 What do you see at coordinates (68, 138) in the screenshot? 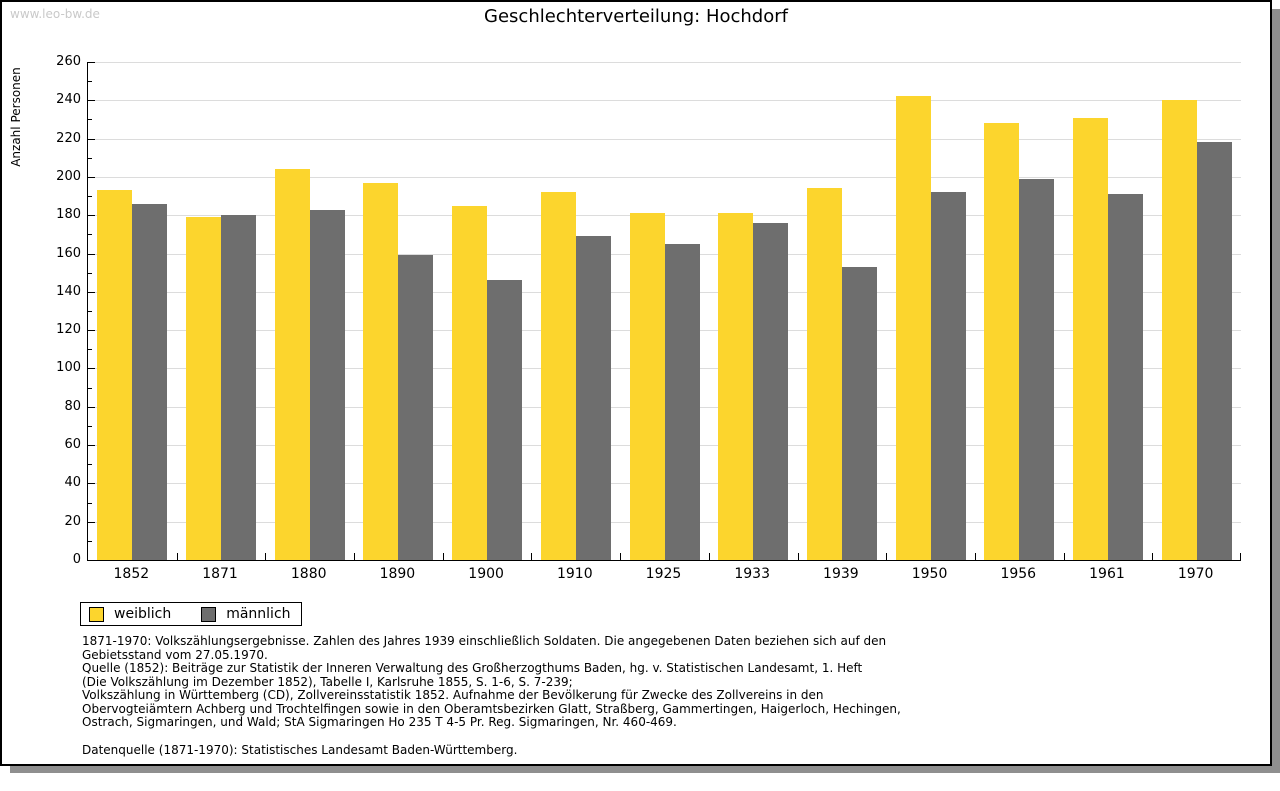
I see `y-tick-label: 220` at bounding box center [68, 138].